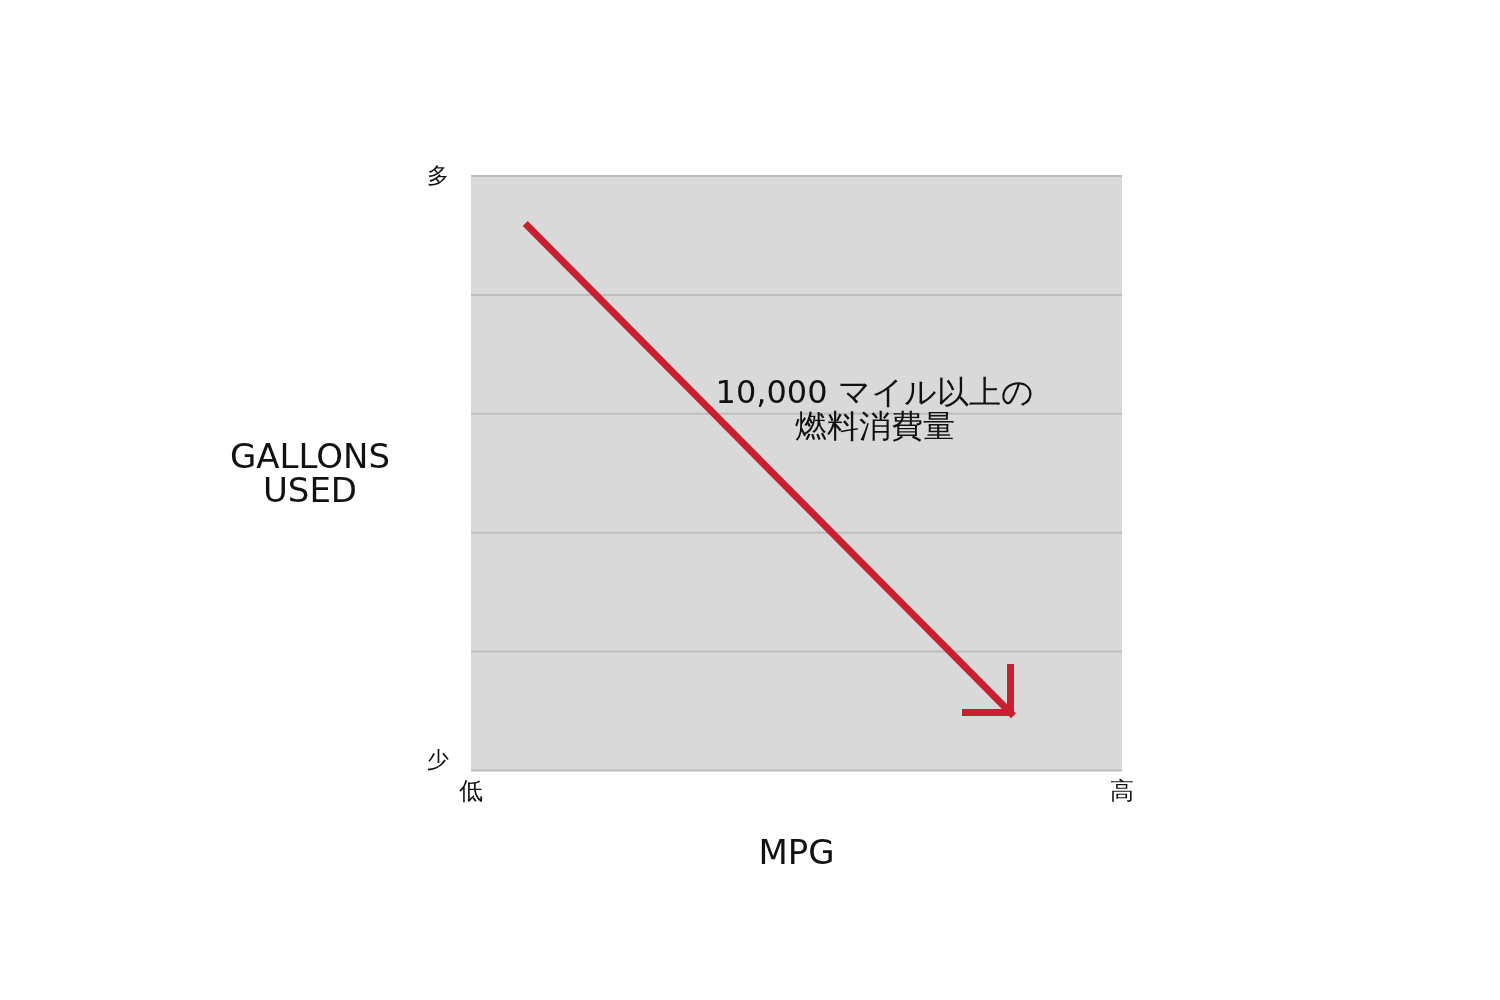  I want to click on y-axis-title: GALLONS USED, so click(310, 473).